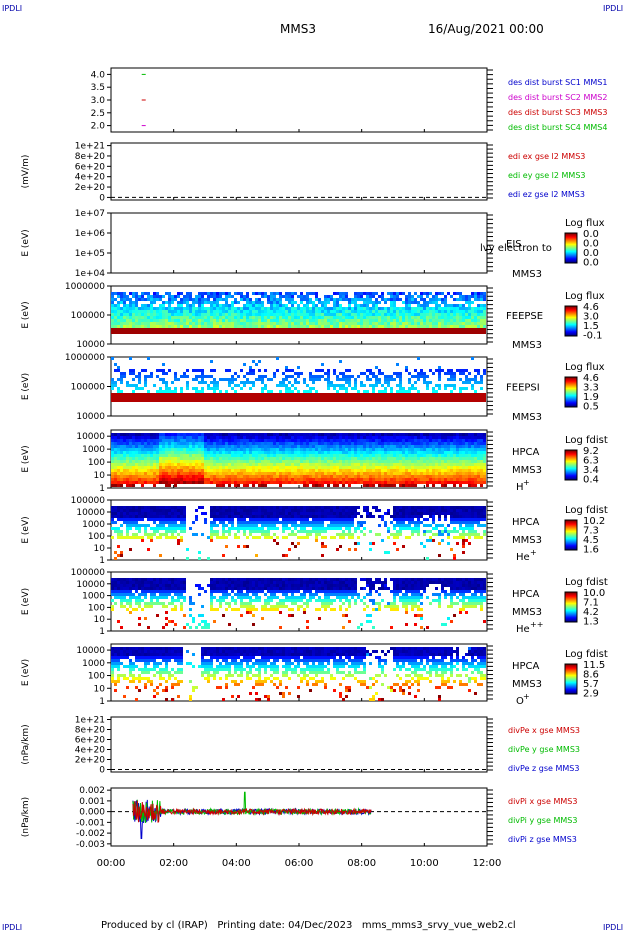 The height and width of the screenshot is (934, 630). Describe the element at coordinates (100, 476) in the screenshot. I see `y-tick-label: 10` at that location.